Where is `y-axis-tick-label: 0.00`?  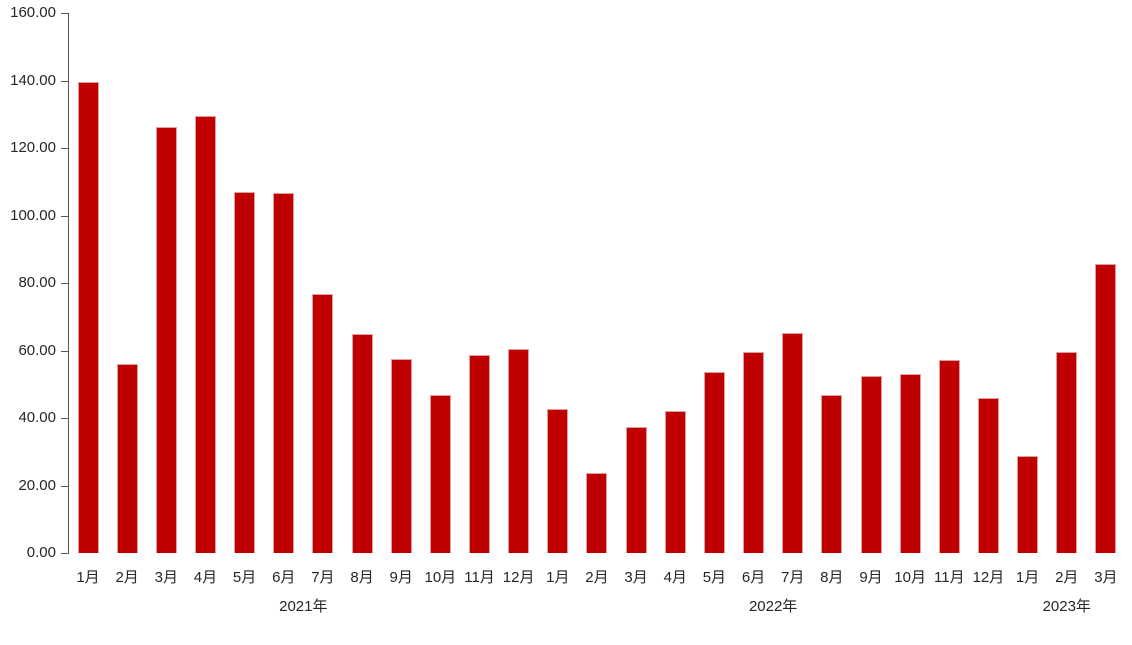
y-axis-tick-label: 0.00 is located at coordinates (41, 552).